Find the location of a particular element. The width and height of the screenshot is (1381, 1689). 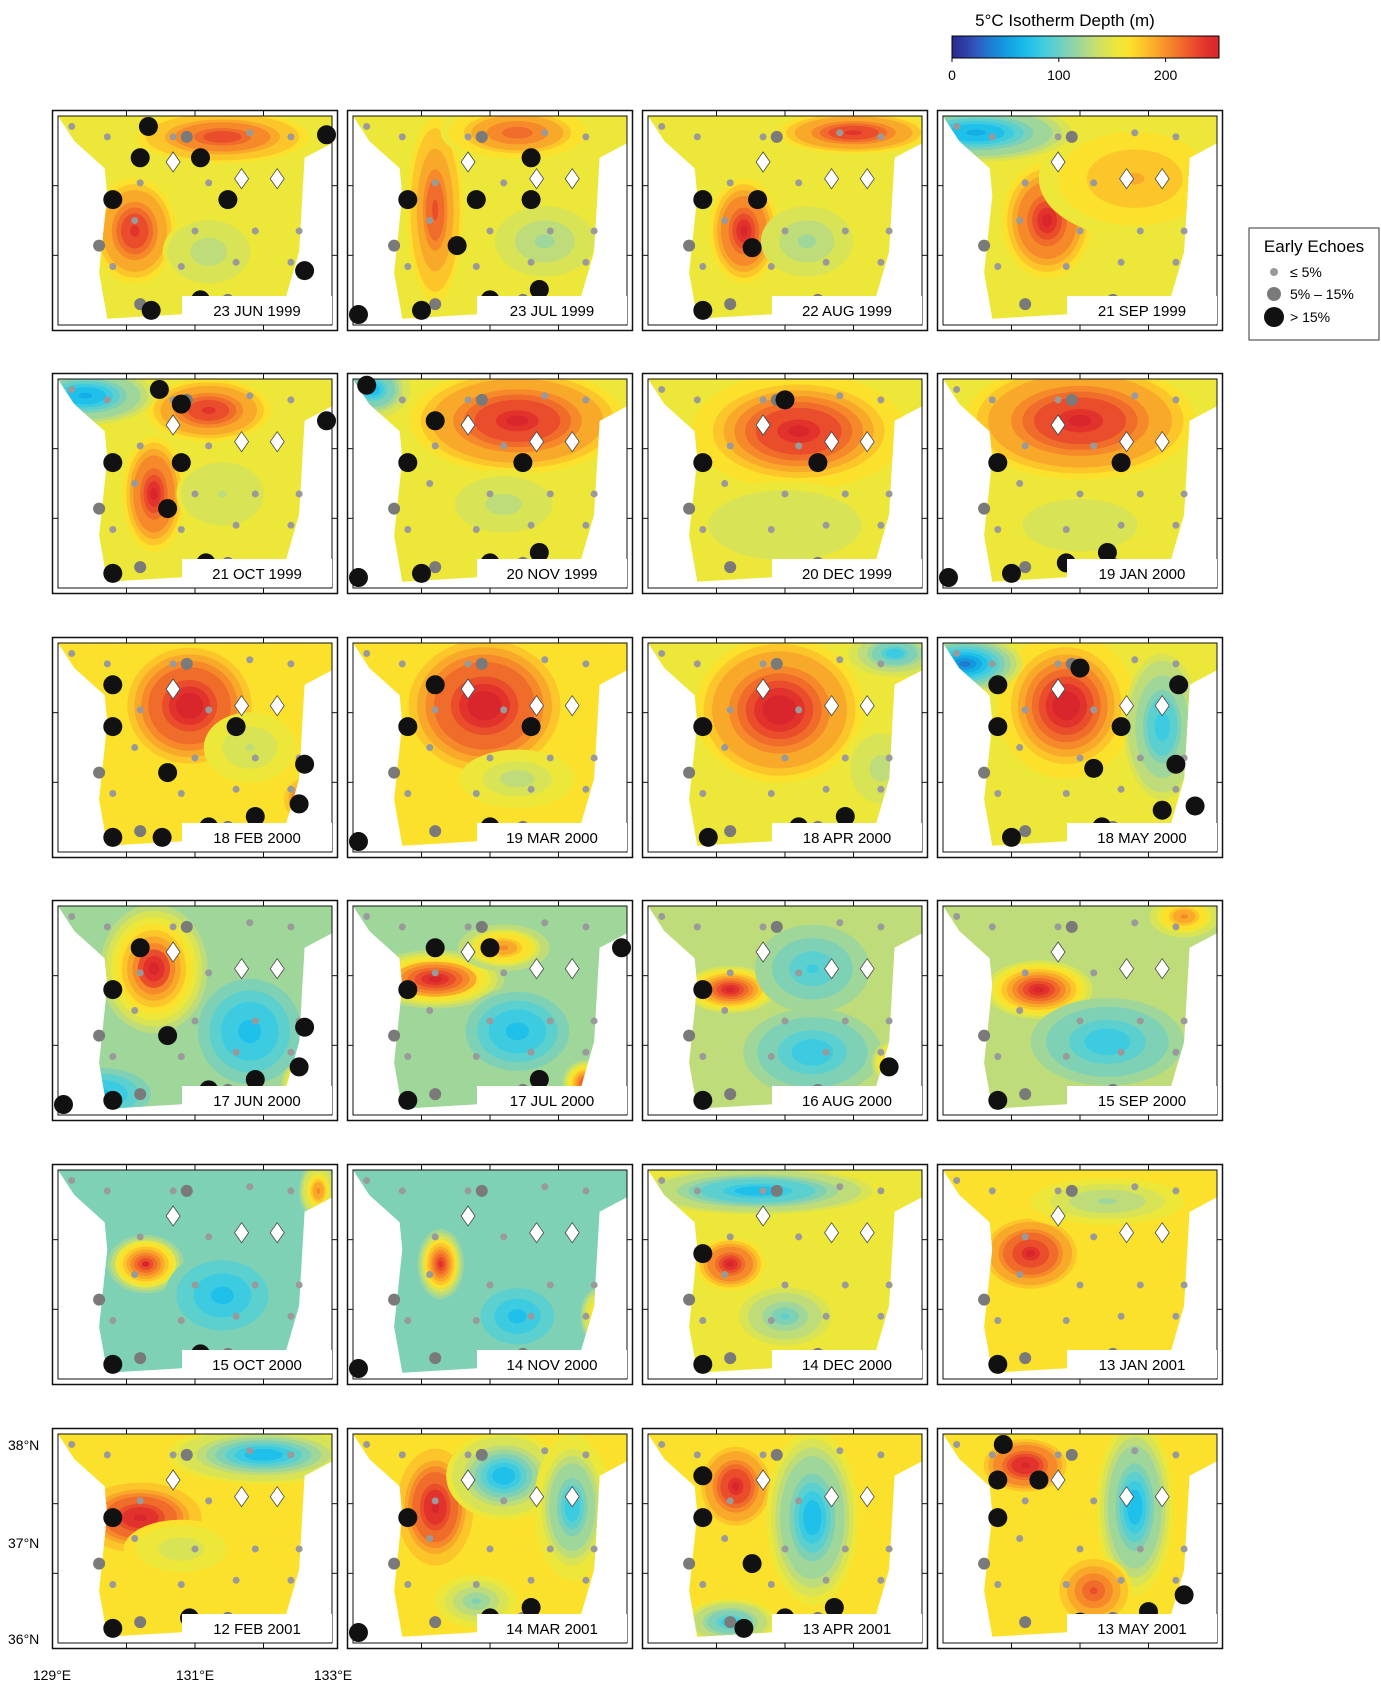

panel-date: 19 MAR 2000 is located at coordinates (552, 838).